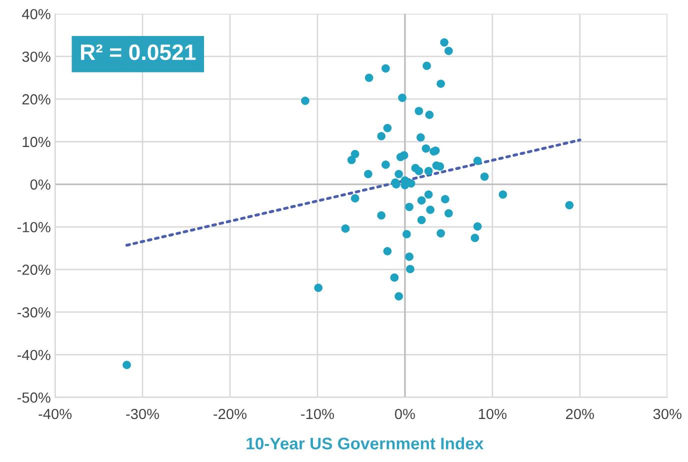 The height and width of the screenshot is (462, 688). Describe the element at coordinates (33, 397) in the screenshot. I see `y-tick-label: -50%` at that location.